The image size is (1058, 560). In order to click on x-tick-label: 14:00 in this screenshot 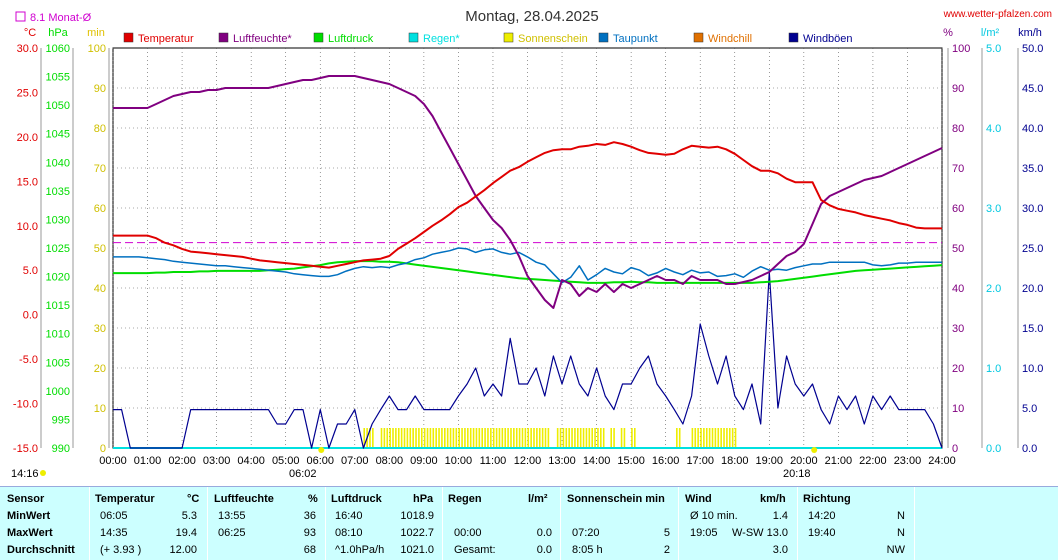, I will do `click(597, 461)`.